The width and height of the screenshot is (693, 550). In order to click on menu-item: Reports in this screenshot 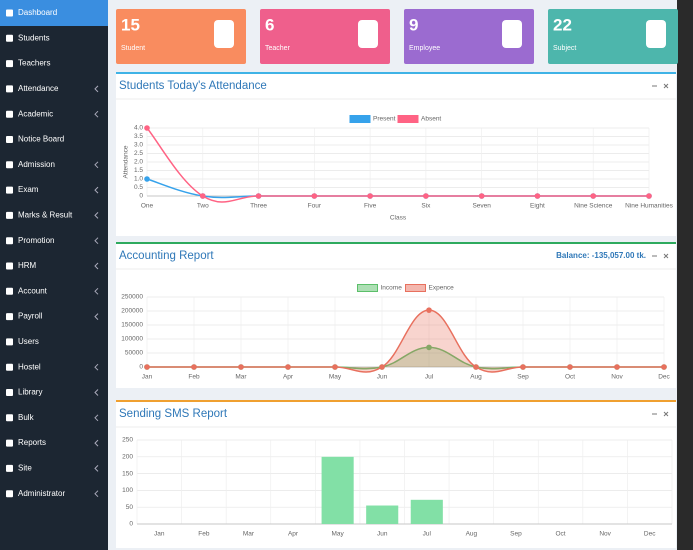, I will do `click(32, 442)`.